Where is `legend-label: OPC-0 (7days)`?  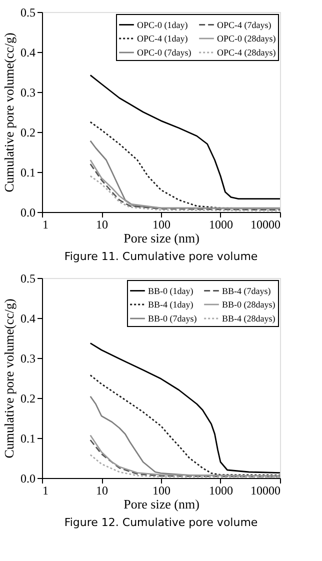 legend-label: OPC-0 (7days) is located at coordinates (164, 53).